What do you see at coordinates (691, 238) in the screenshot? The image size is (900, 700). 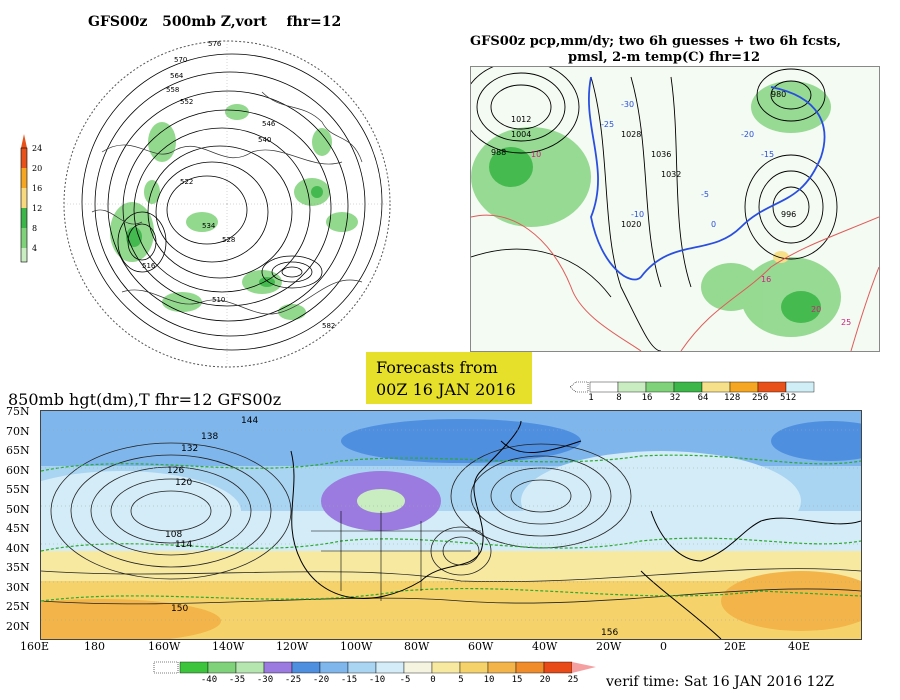 I see `warm-temp-labels: 10 16 20 25` at bounding box center [691, 238].